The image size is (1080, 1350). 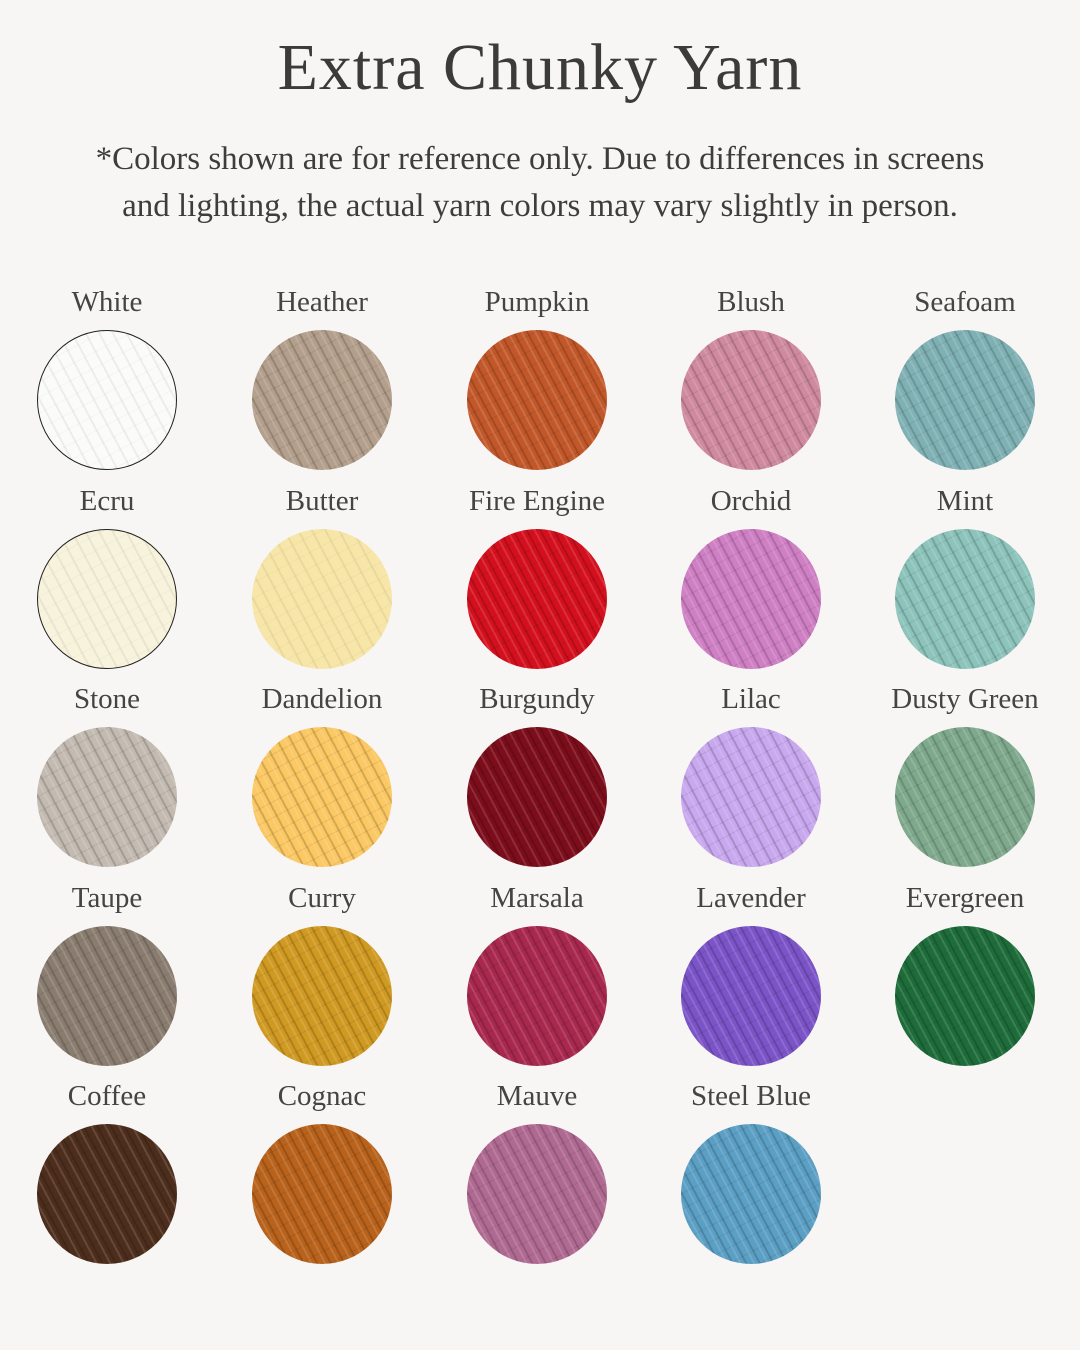 I want to click on color-name: Curry, so click(x=322, y=897).